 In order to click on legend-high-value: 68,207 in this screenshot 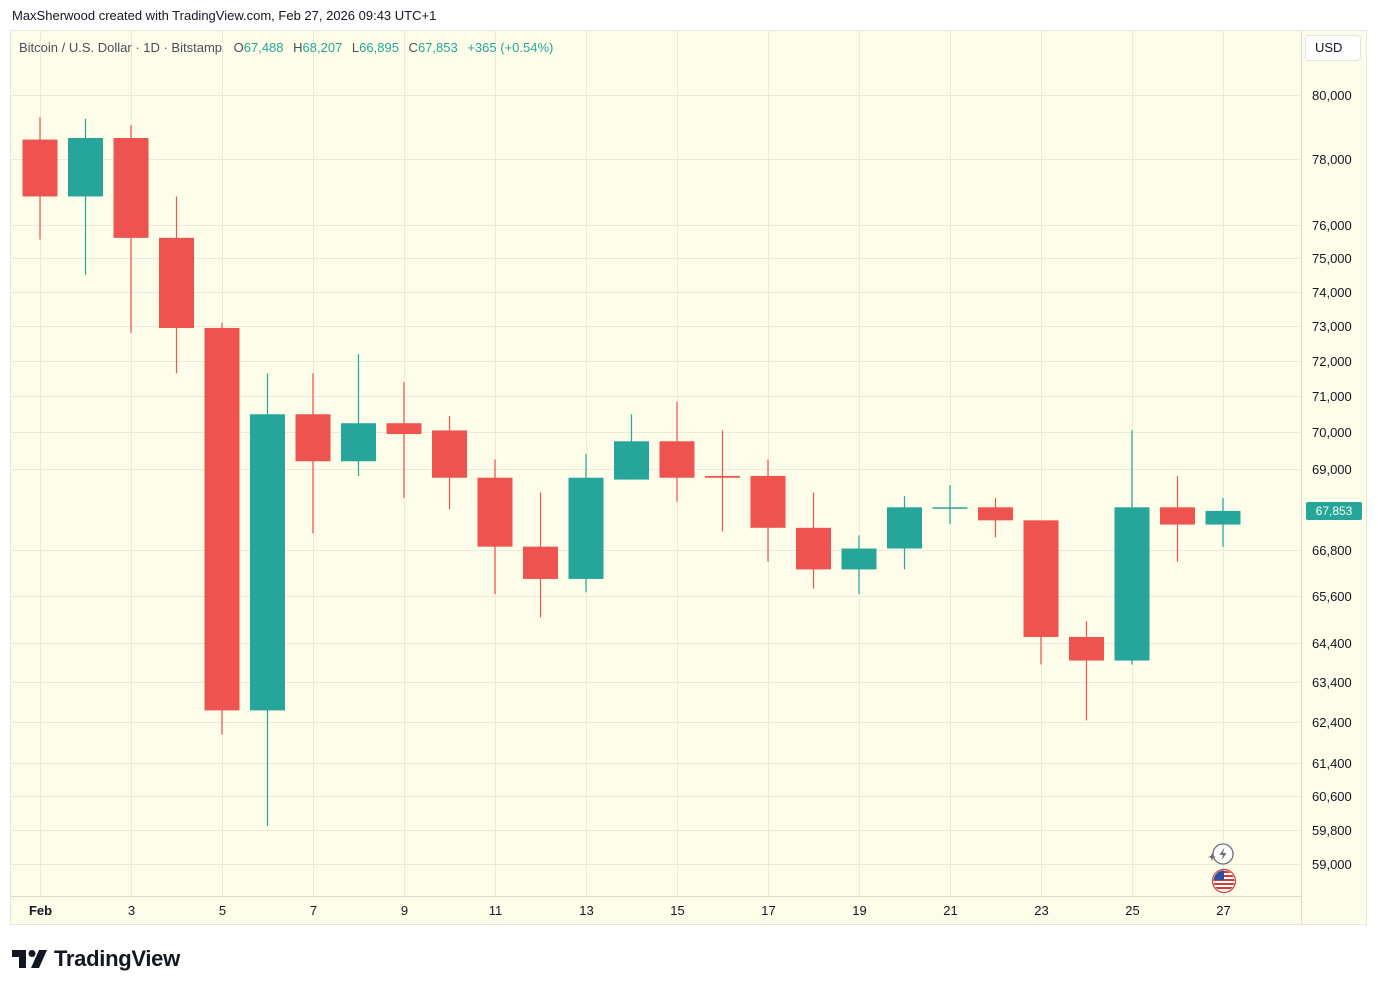, I will do `click(322, 47)`.